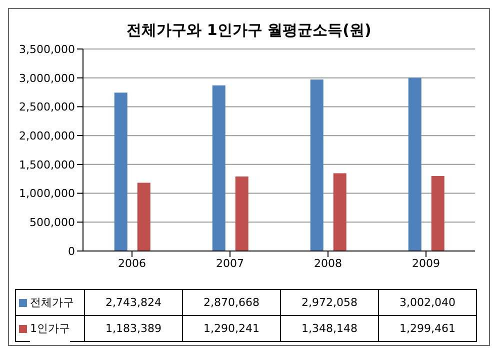 This screenshot has height=350, width=500. I want to click on data-label: 1,348,148, so click(329, 328).